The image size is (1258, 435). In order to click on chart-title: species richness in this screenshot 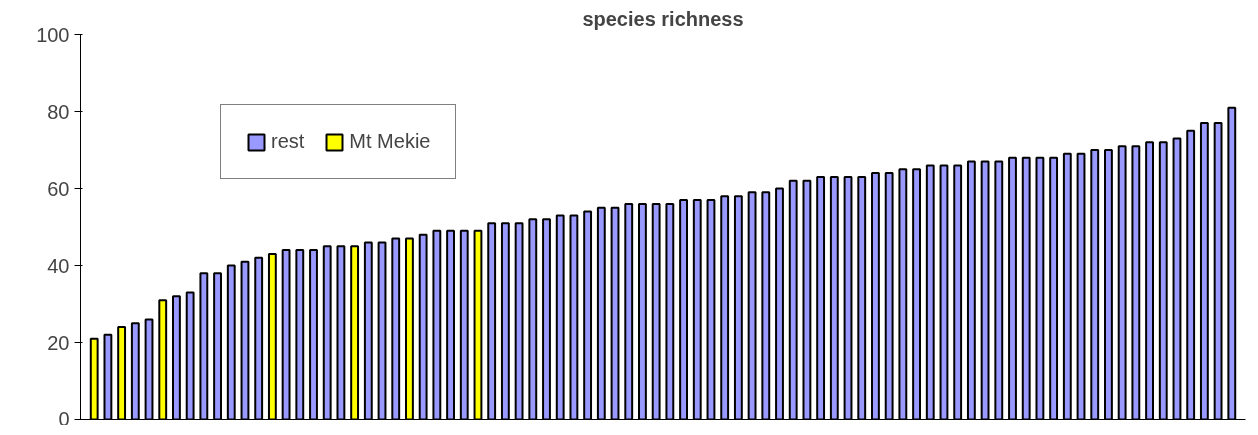, I will do `click(663, 18)`.